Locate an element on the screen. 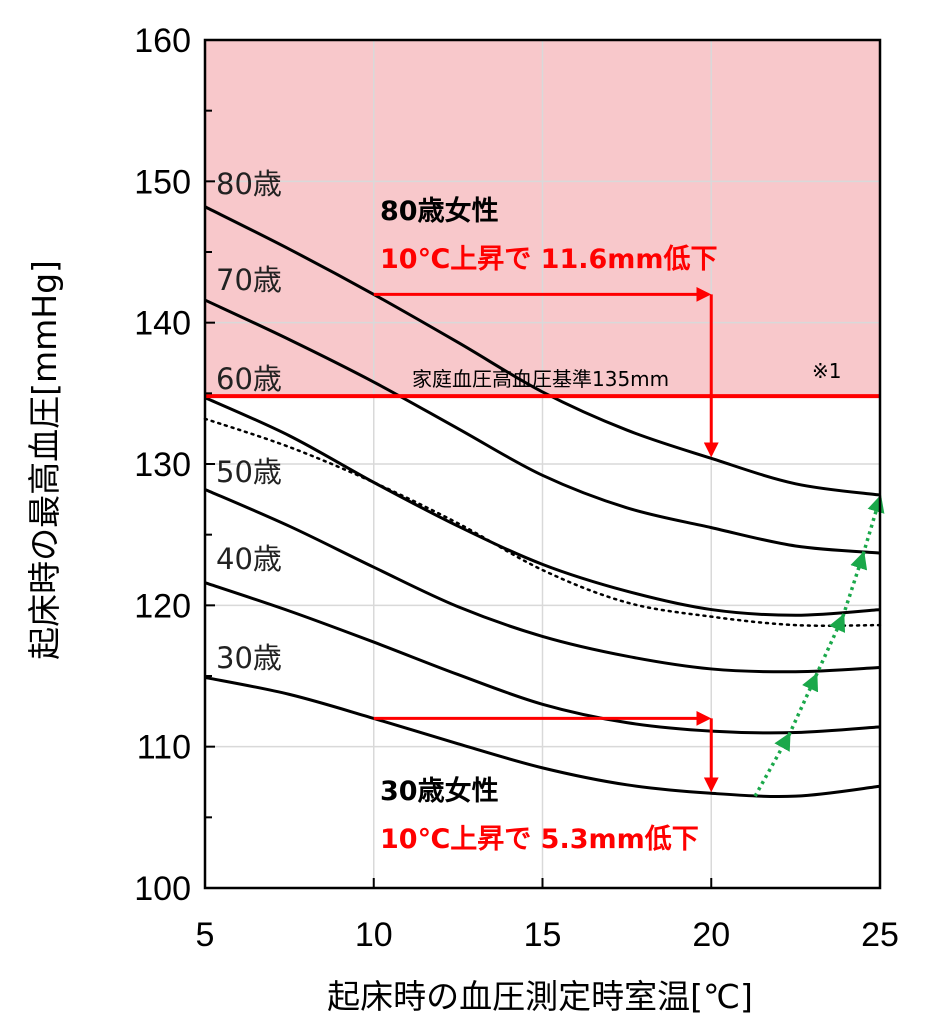  x-tick-label: 15 is located at coordinates (543, 935).